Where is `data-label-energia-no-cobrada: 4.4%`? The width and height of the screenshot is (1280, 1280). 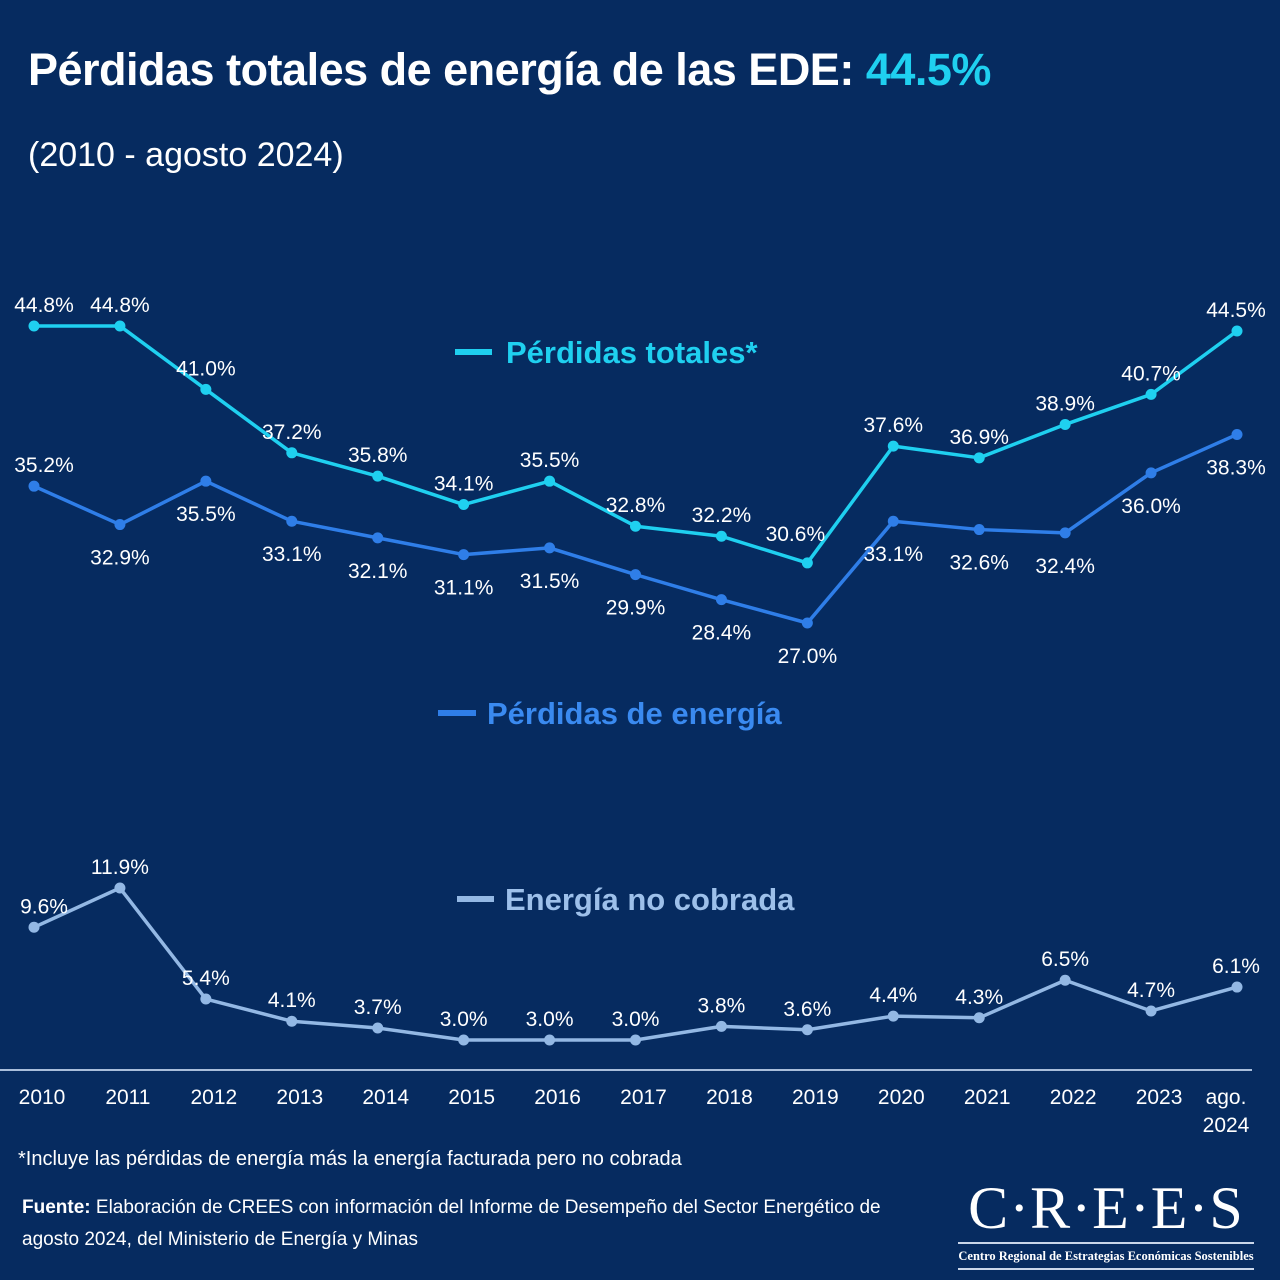 data-label-energia-no-cobrada: 4.4% is located at coordinates (893, 995).